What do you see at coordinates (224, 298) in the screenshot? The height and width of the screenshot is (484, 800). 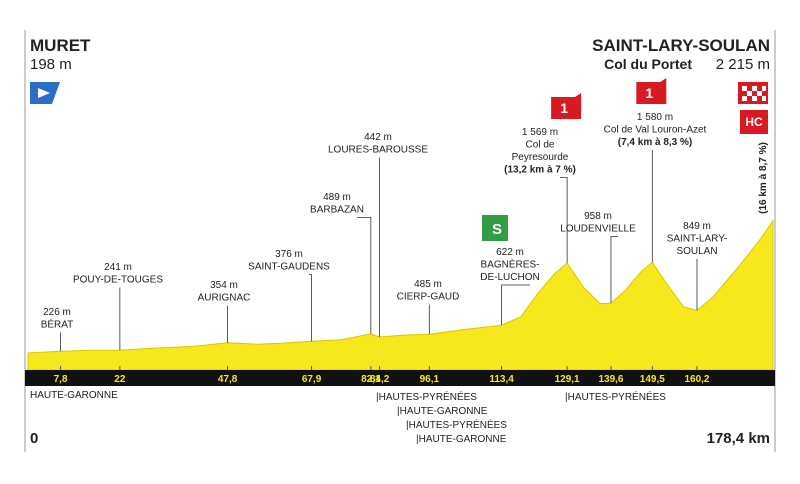 I see `waypoint-name: AURIGNAC` at bounding box center [224, 298].